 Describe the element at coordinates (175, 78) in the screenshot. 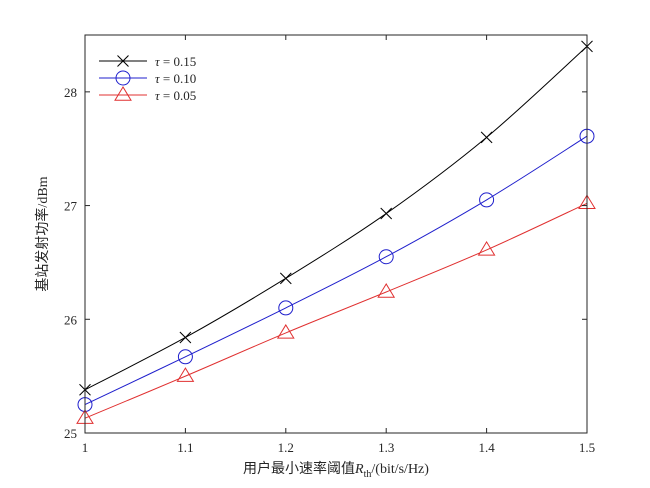

I see `legend-label-2: τ = 0.10` at that location.